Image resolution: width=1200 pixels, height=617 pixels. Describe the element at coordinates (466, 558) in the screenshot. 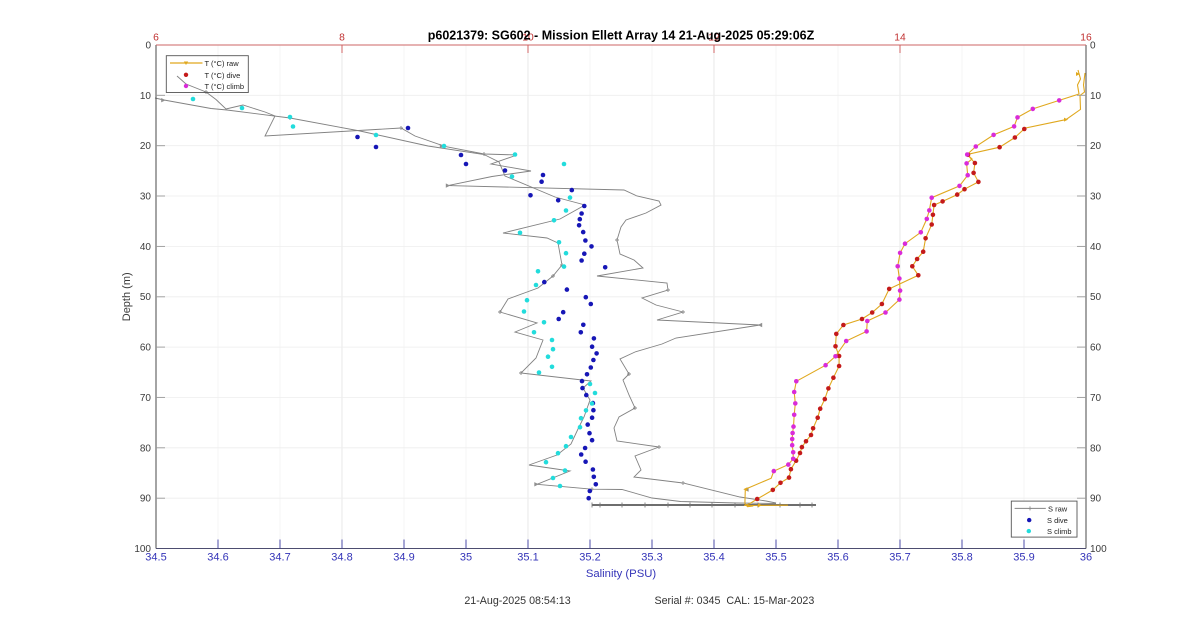

I see `svg-text: 35` at that location.